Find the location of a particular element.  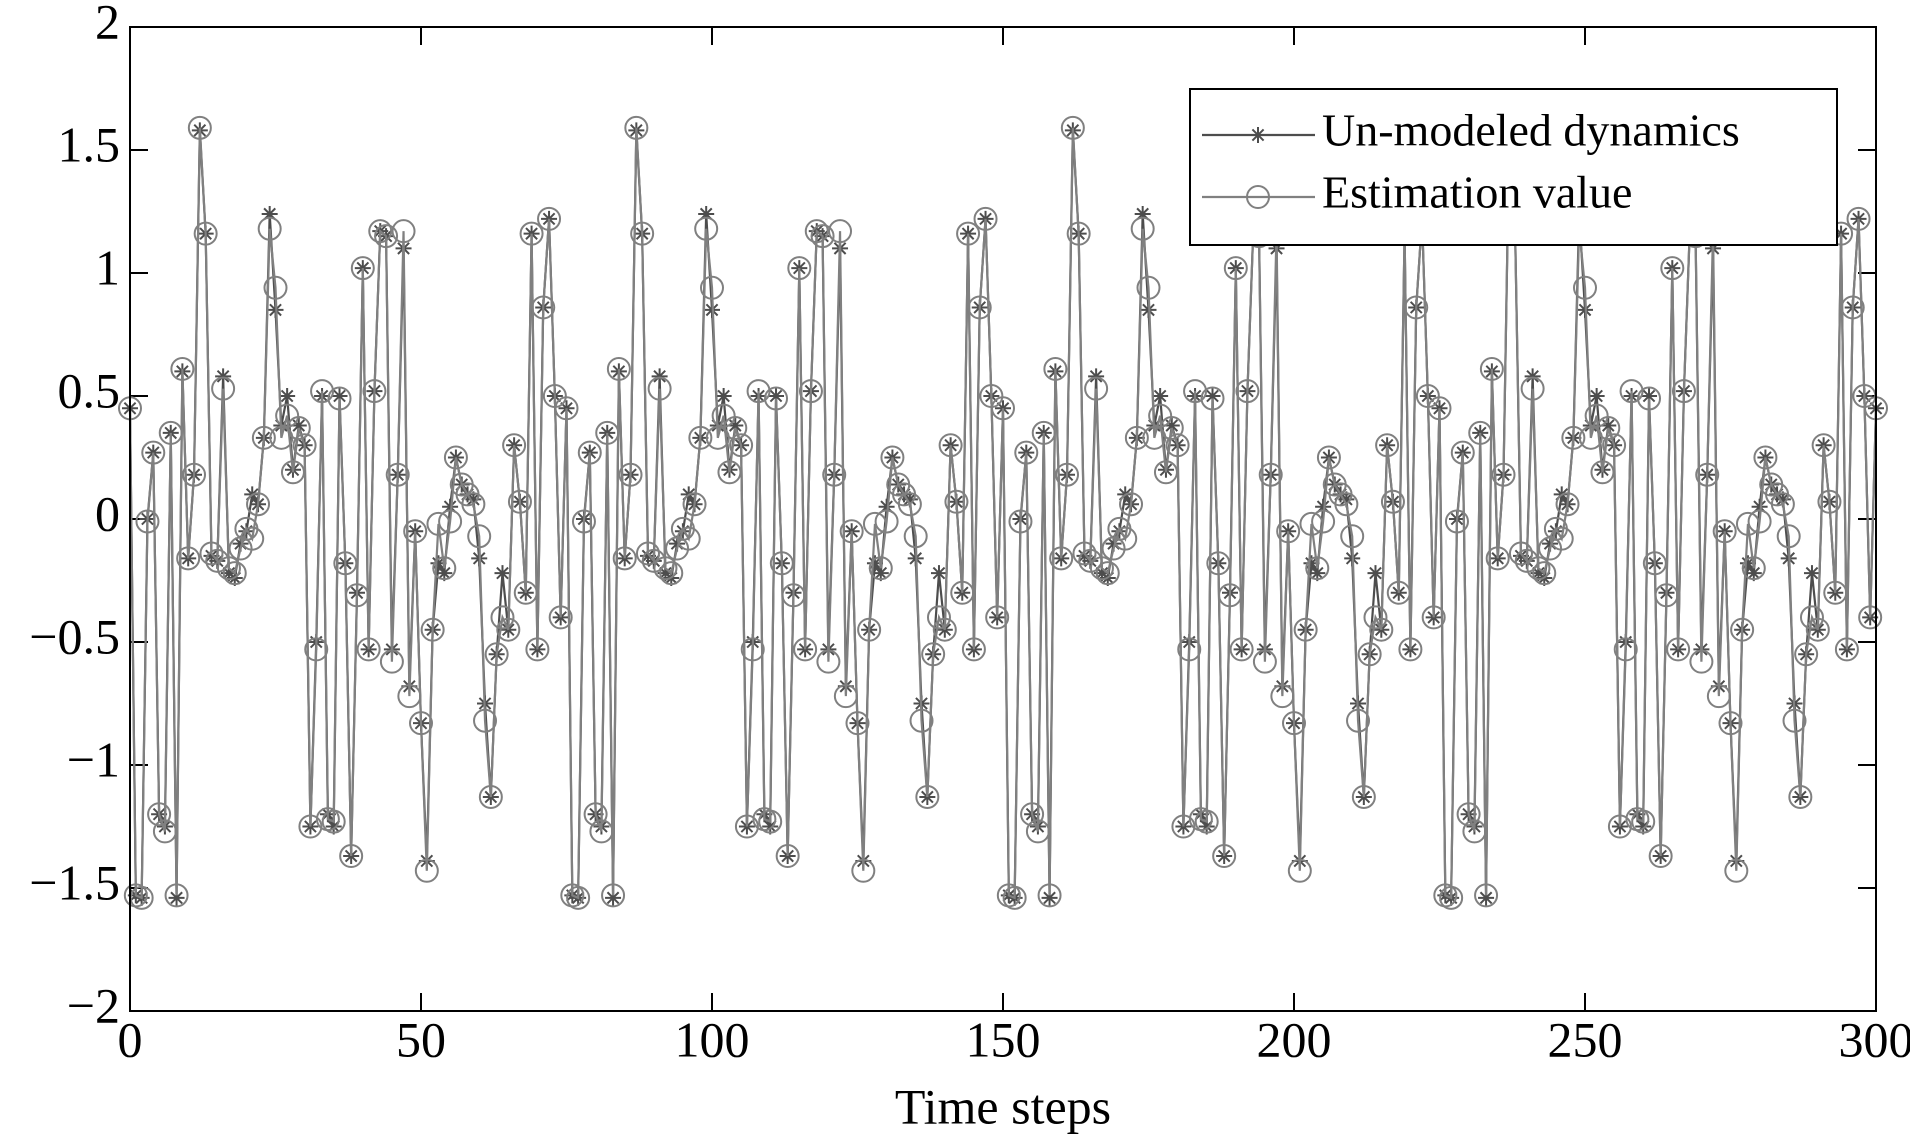

legend: Un-modeled dynamics Estimation value is located at coordinates (1513, 167).